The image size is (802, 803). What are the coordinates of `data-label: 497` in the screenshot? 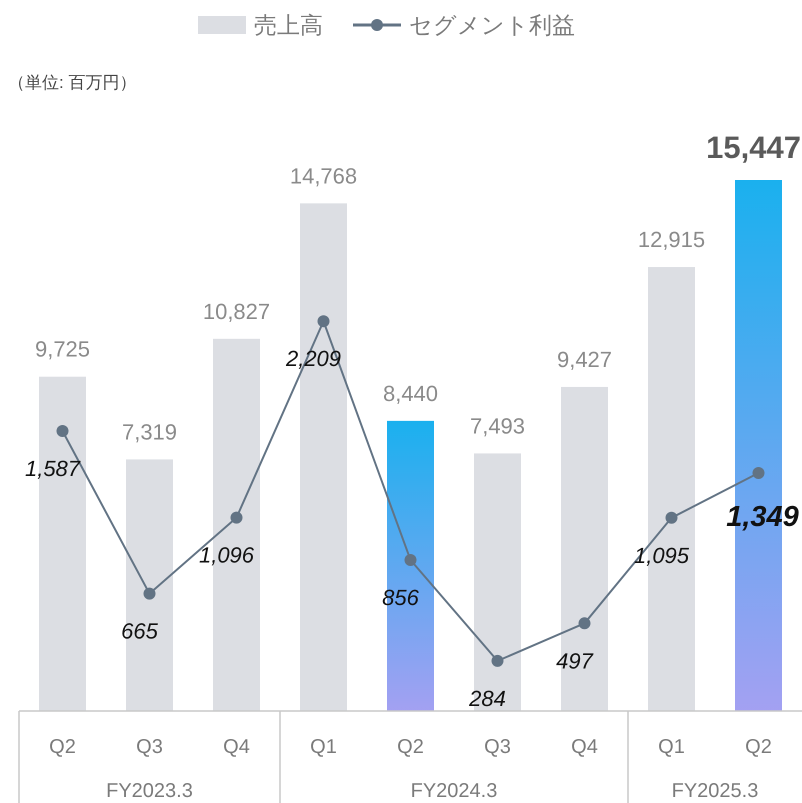 It's located at (575, 661).